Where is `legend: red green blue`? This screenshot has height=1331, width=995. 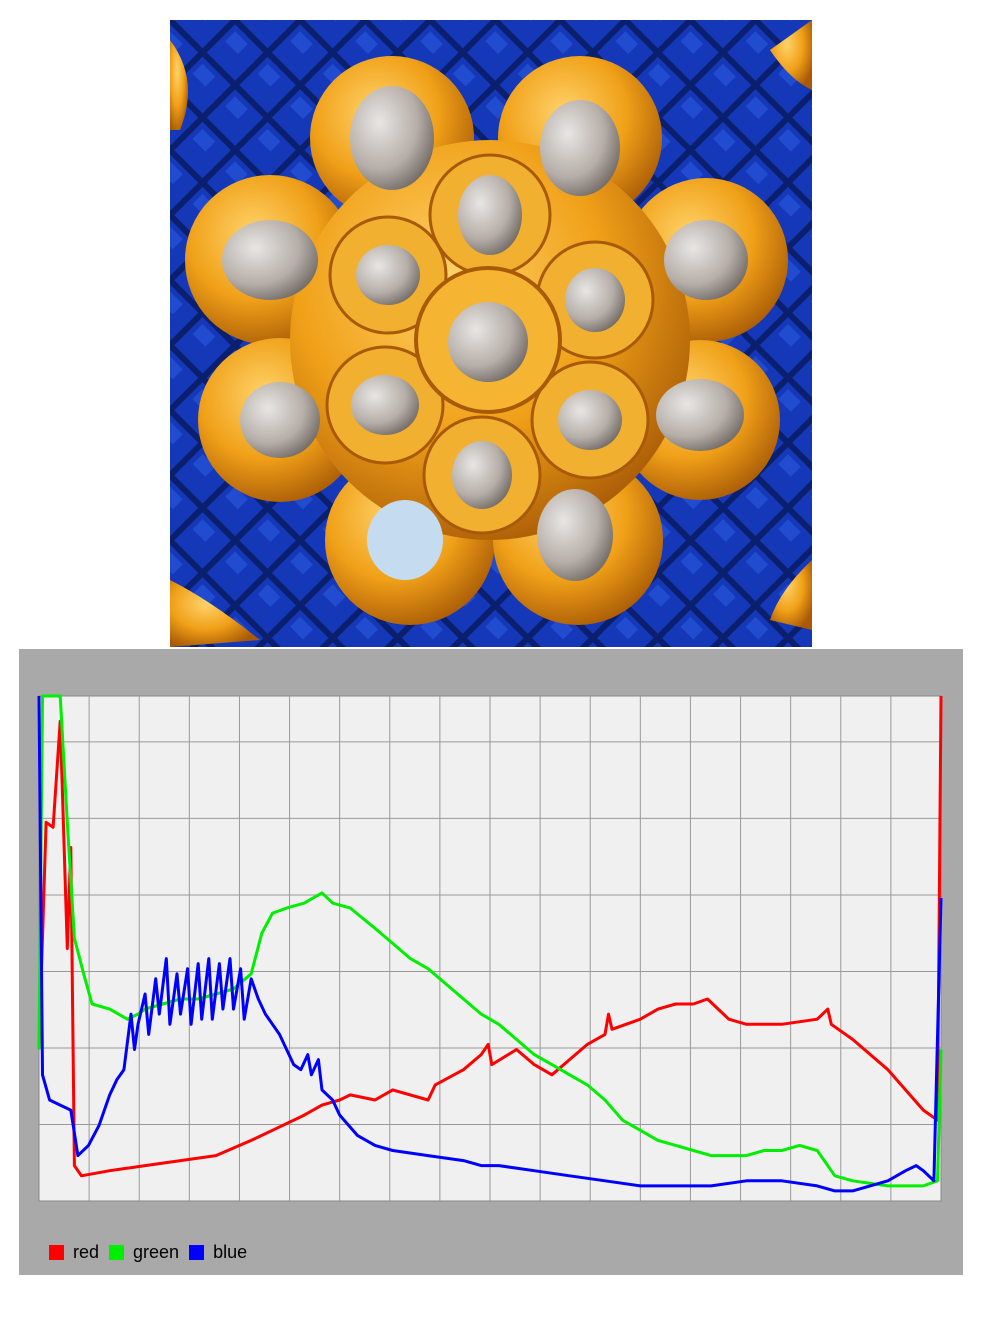
legend: red green blue is located at coordinates (153, 1252).